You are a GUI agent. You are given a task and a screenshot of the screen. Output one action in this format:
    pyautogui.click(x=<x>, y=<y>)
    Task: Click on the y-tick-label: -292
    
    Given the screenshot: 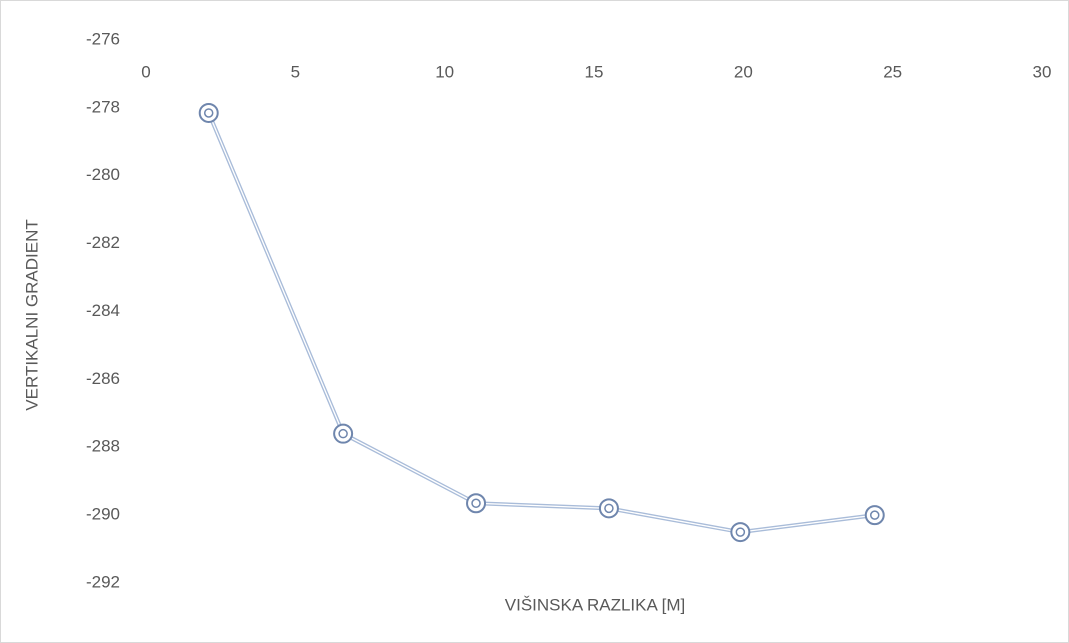 What is the action you would take?
    pyautogui.click(x=103, y=581)
    